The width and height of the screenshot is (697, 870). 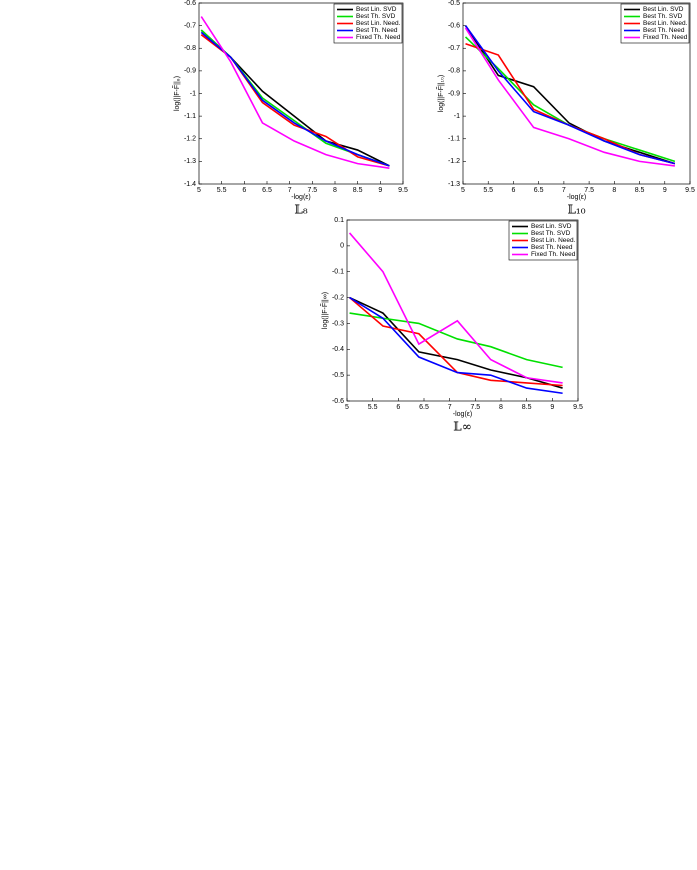 What do you see at coordinates (338, 297) in the screenshot?
I see `y-tick-label: -0.2` at bounding box center [338, 297].